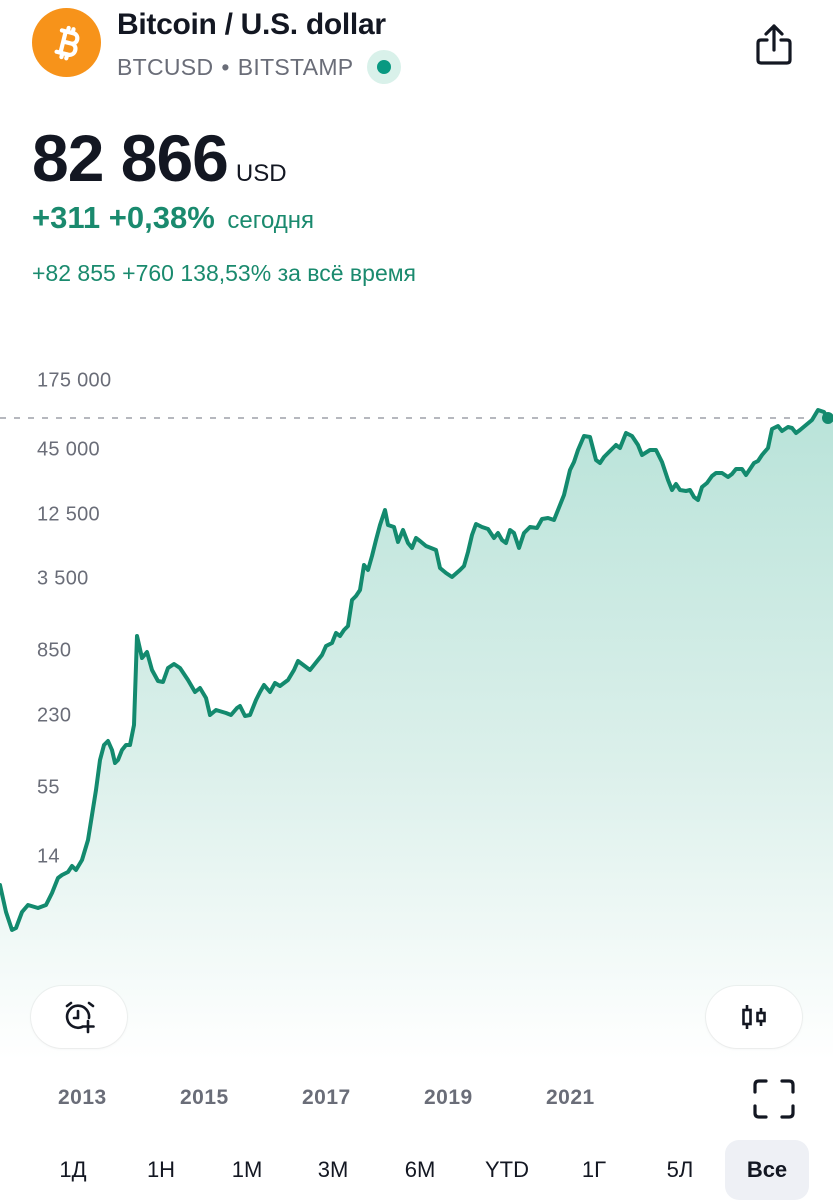  Describe the element at coordinates (347, 273) in the screenshot. I see `change-all-label: за всё время` at that location.